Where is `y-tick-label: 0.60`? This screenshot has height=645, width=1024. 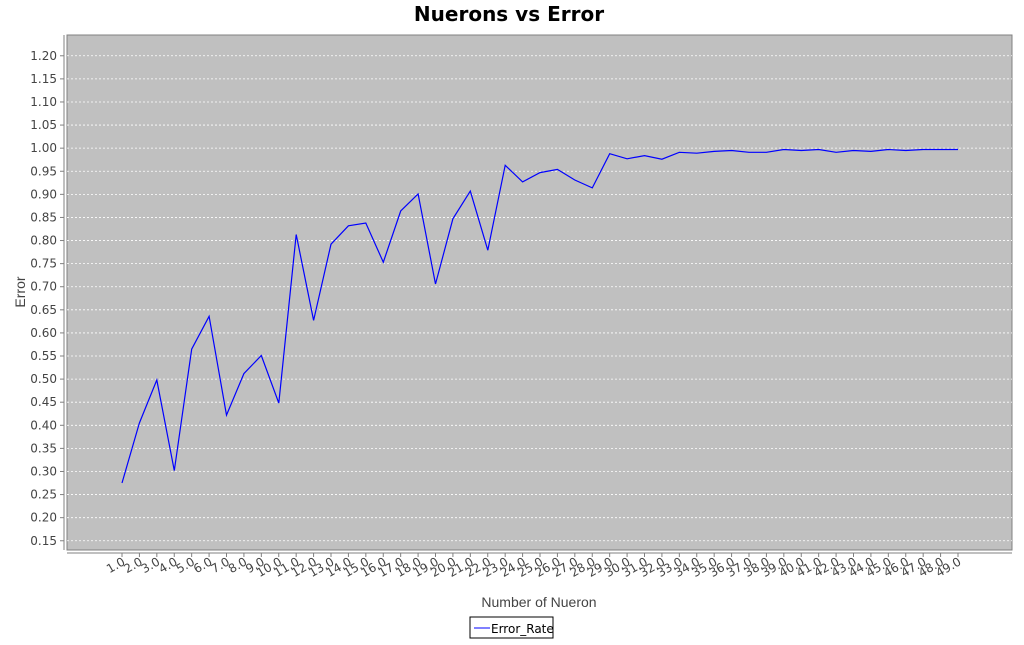
y-tick-label: 0.60 is located at coordinates (43, 333).